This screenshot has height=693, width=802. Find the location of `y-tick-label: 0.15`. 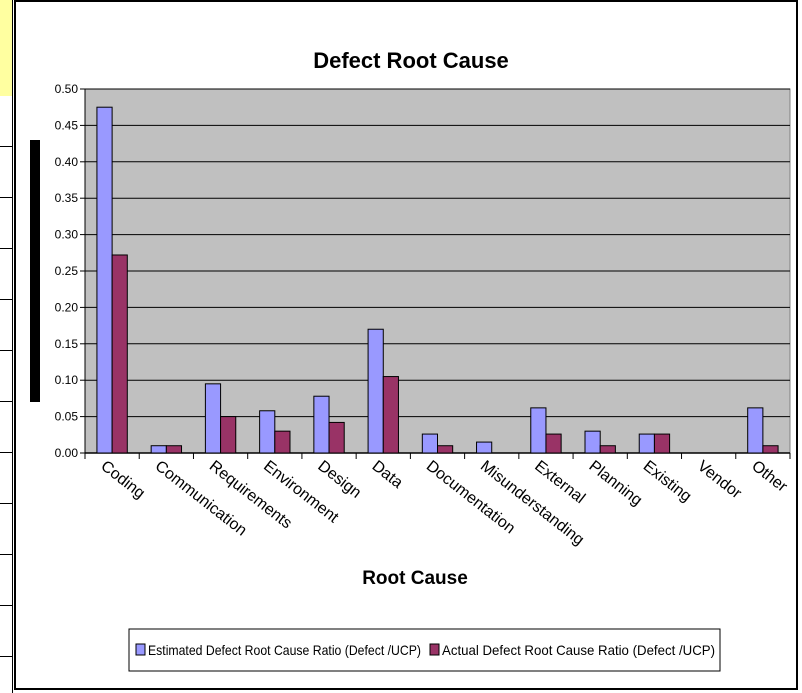

y-tick-label: 0.15 is located at coordinates (67, 344).